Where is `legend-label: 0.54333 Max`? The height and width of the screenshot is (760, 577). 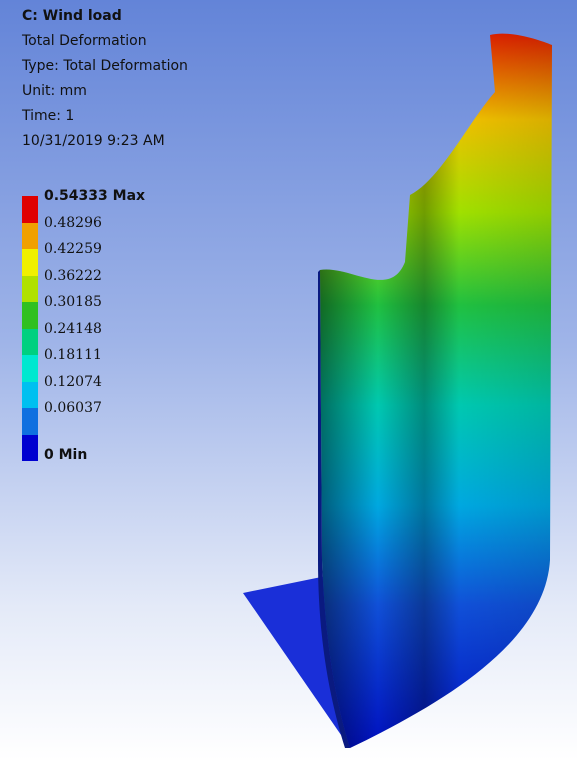
legend-label: 0.54333 Max is located at coordinates (95, 196).